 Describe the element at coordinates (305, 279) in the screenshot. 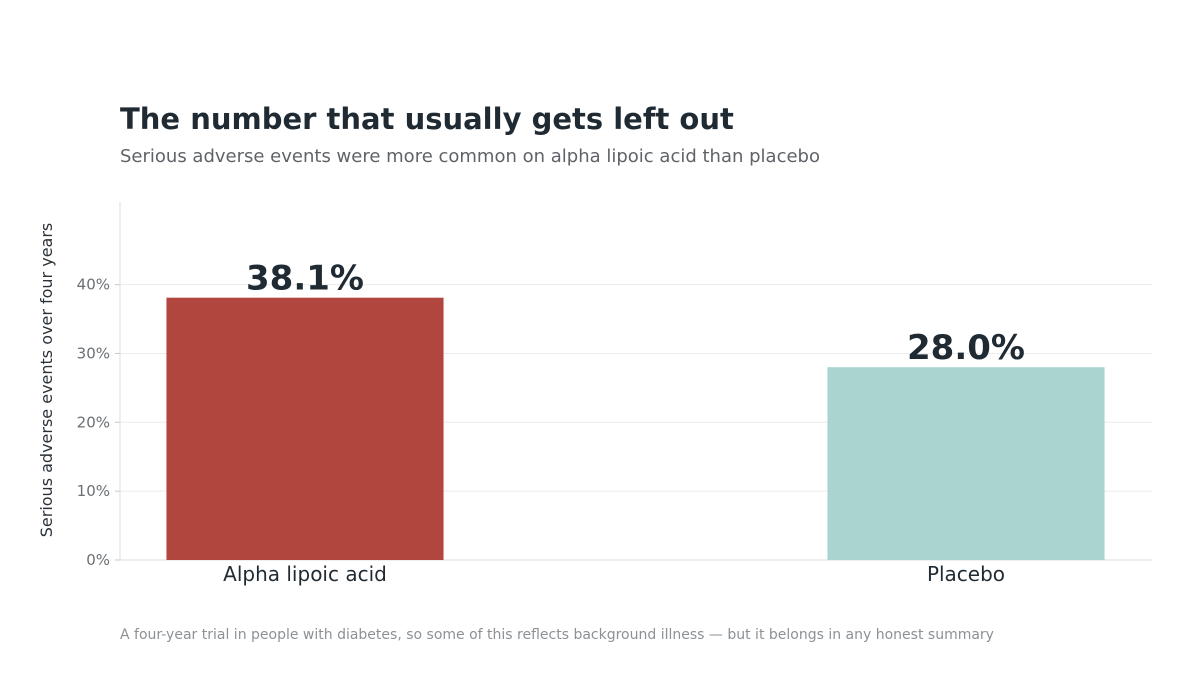

I see `value-label: 38.1%` at that location.